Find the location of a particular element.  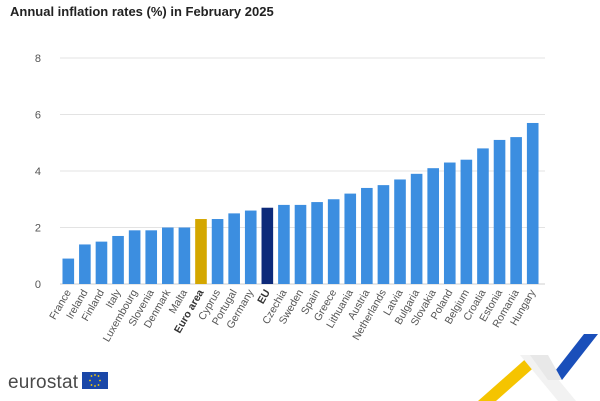

bar-malta is located at coordinates (184, 256).